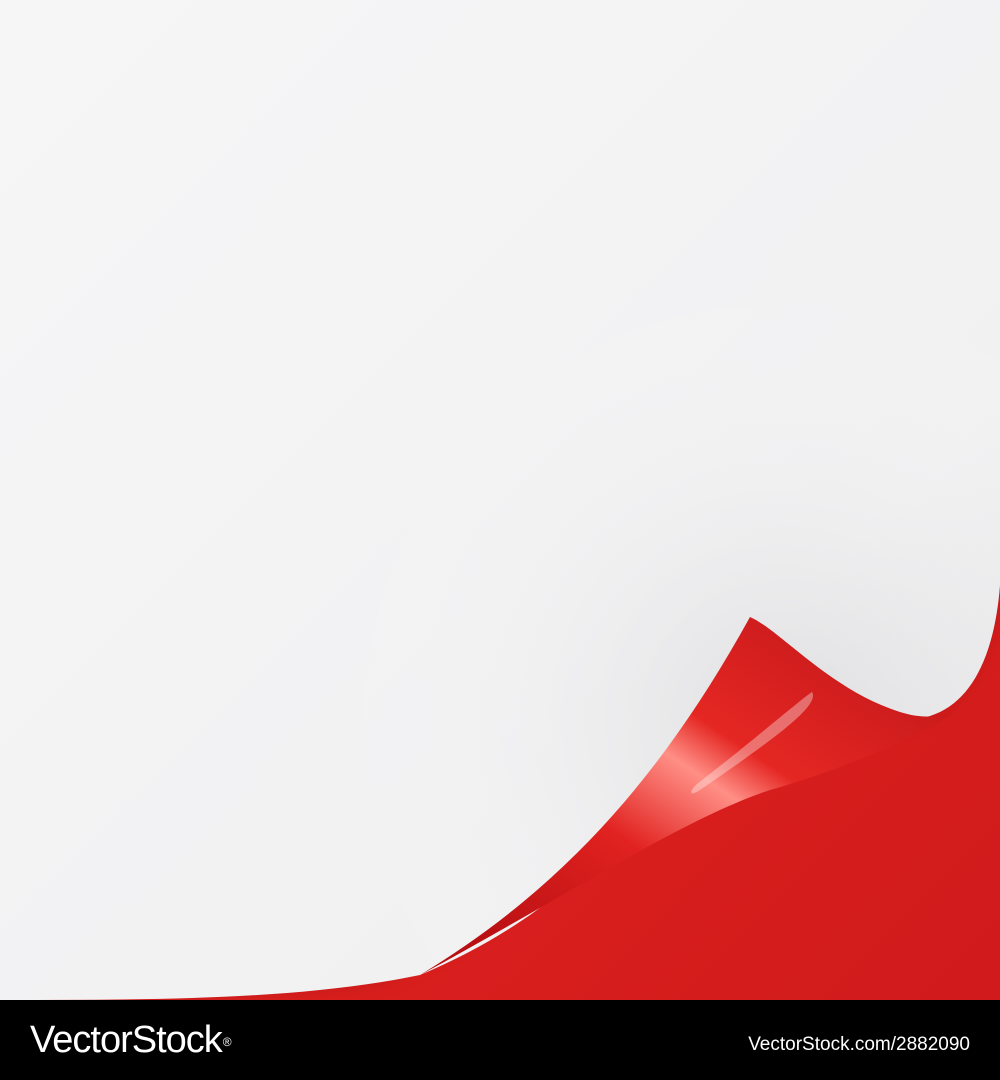  What do you see at coordinates (500, 1040) in the screenshot?
I see `watermark-bar` at bounding box center [500, 1040].